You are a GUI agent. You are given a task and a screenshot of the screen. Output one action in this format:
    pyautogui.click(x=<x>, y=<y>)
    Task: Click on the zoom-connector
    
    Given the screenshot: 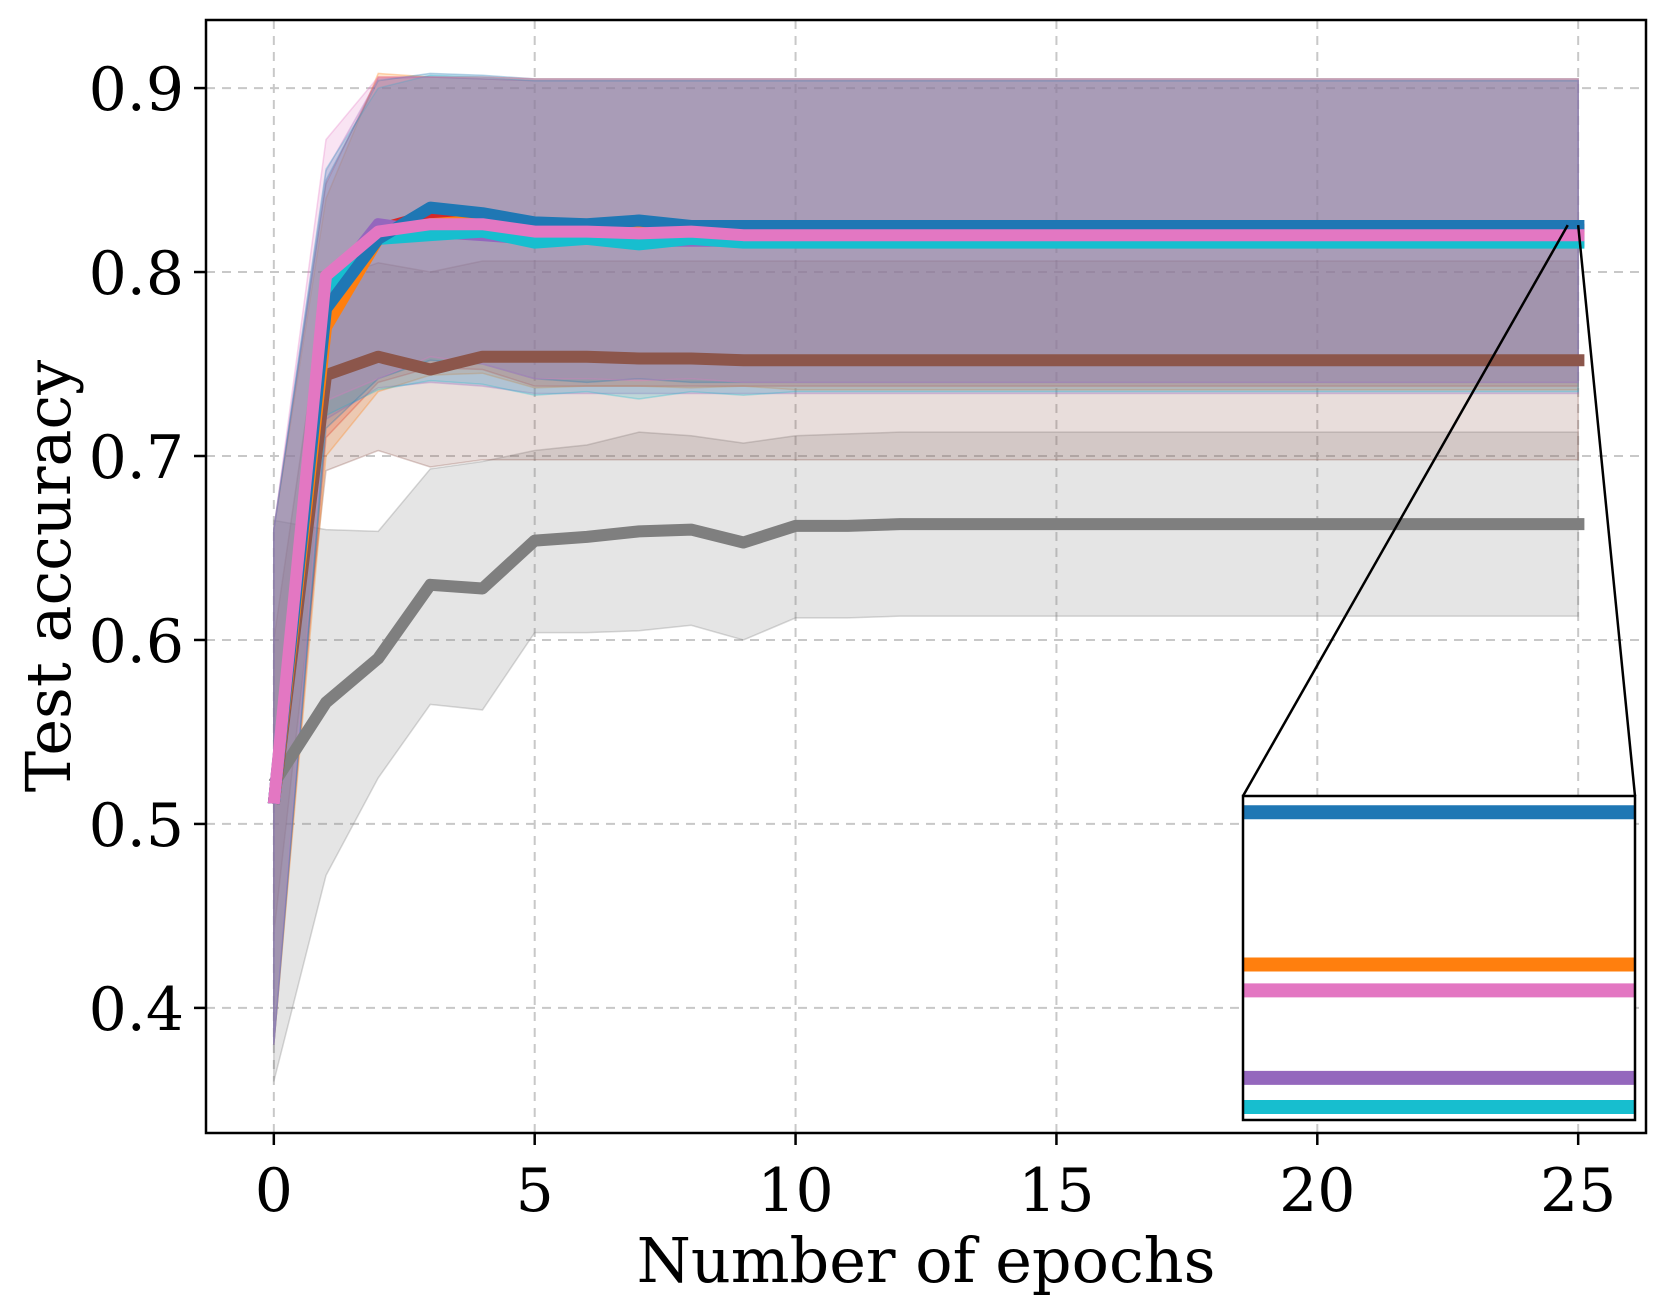 What is the action you would take?
    pyautogui.click(x=1439, y=510)
    